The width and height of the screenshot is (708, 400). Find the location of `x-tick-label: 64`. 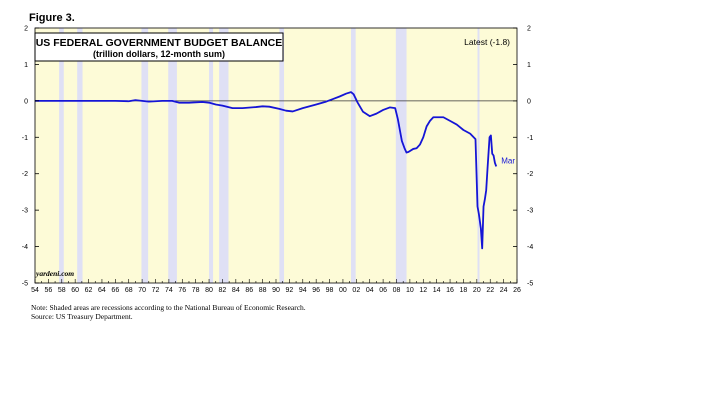

x-tick-label: 64 is located at coordinates (102, 290).